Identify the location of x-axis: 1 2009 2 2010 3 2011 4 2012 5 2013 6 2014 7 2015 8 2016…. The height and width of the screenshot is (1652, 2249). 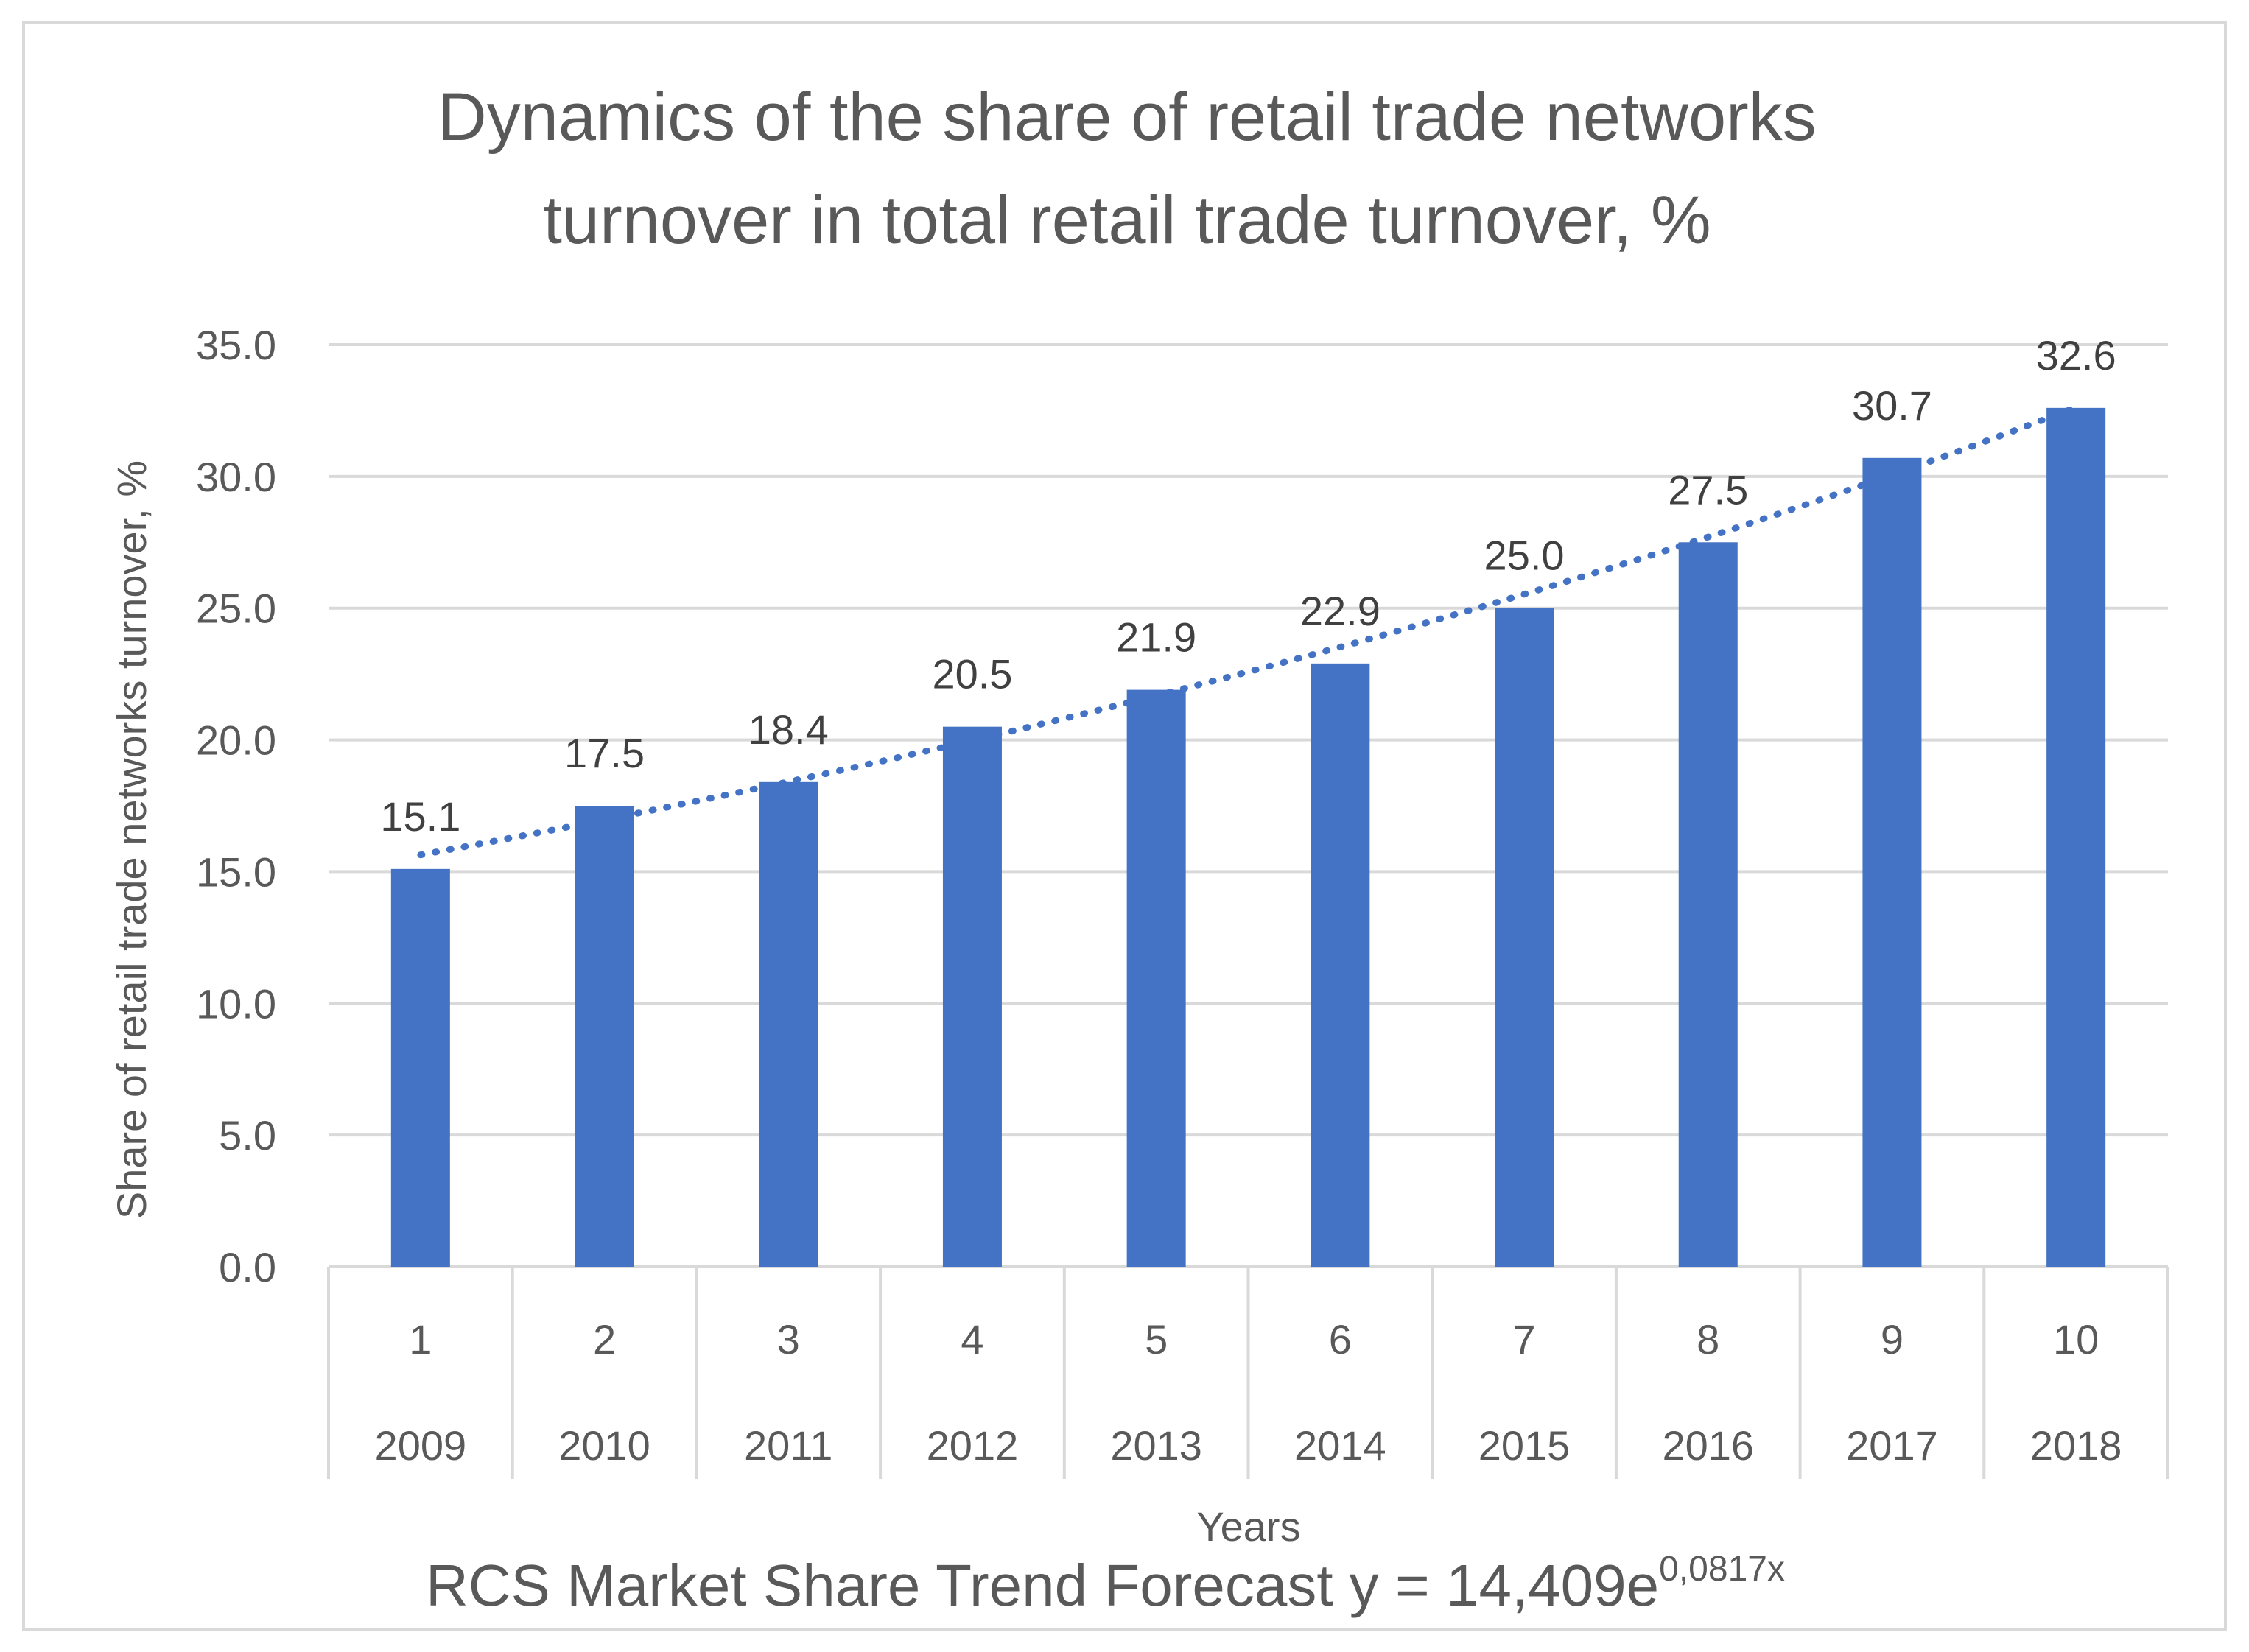
(1248, 1372).